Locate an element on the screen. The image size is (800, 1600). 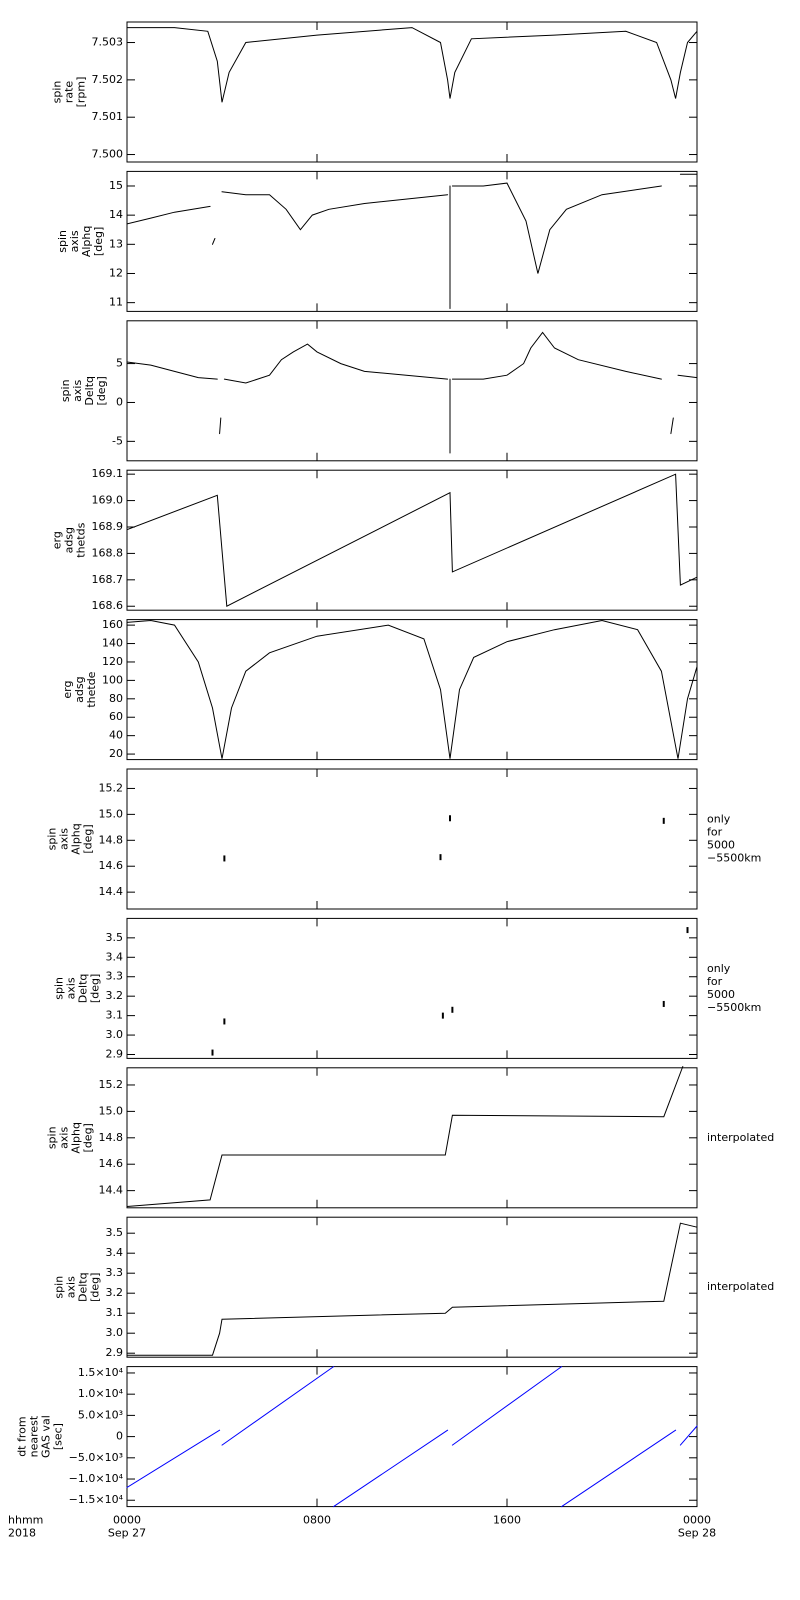
y-tick-label: 3.5 is located at coordinates (115, 937).